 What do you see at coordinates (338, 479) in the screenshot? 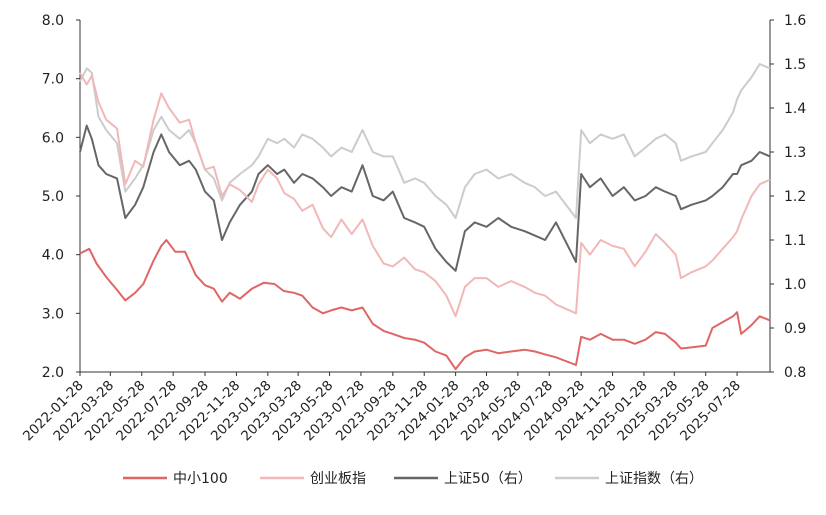
I see `legend-label: 创业板指` at bounding box center [338, 479].